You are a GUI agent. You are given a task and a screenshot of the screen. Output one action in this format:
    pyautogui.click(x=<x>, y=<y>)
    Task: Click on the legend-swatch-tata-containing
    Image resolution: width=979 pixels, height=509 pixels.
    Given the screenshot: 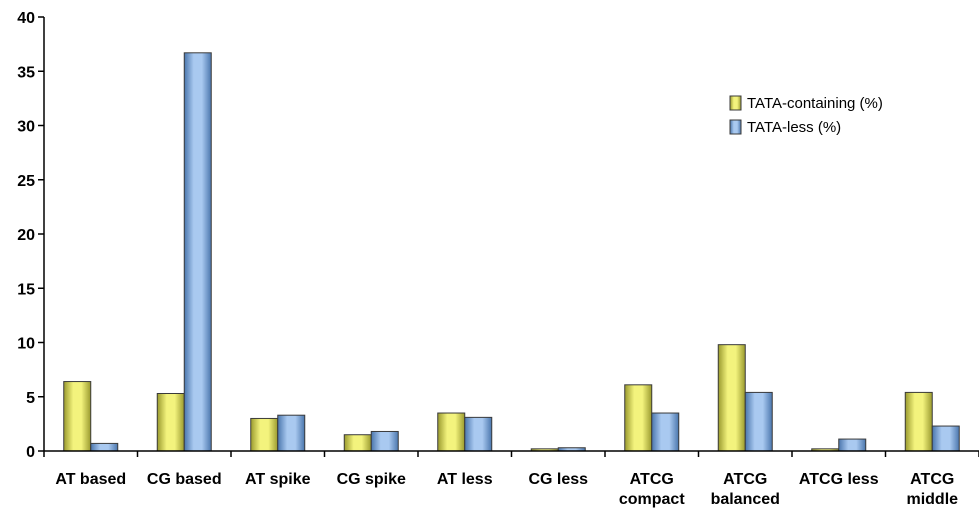 What is the action you would take?
    pyautogui.click(x=735, y=103)
    